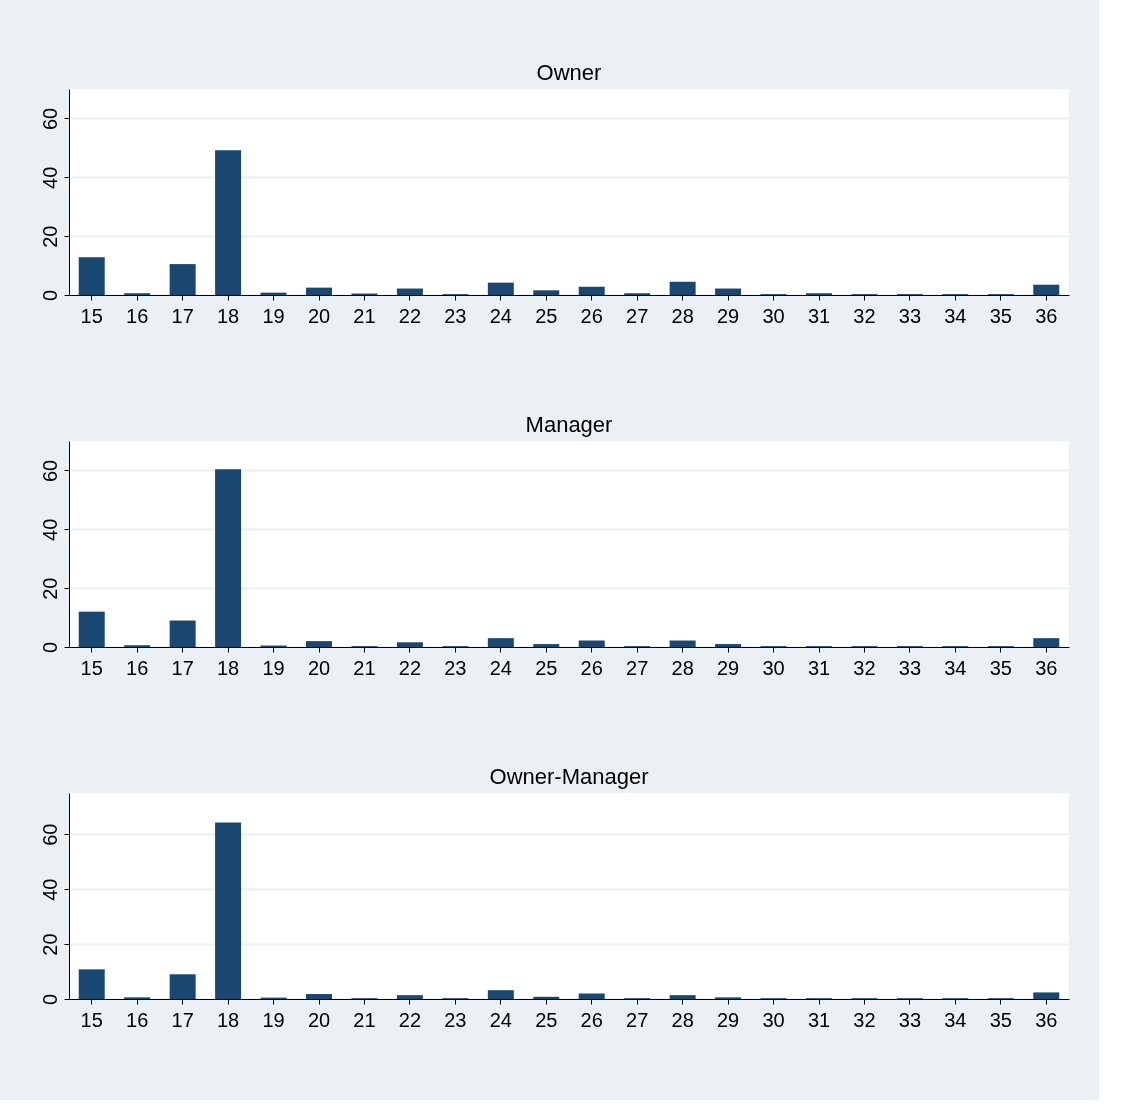  I want to click on x-tick-label: 27, so click(637, 1019).